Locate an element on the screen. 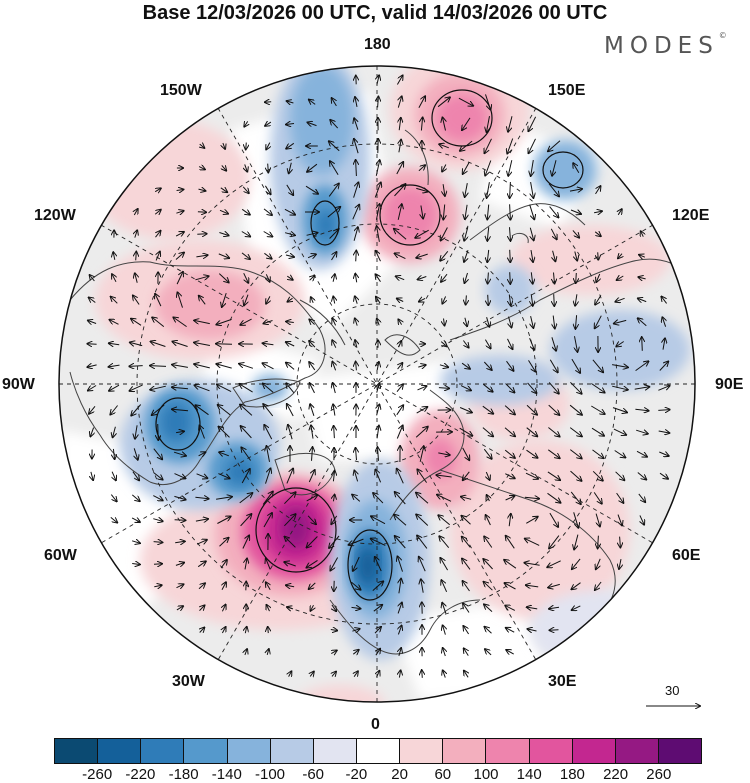  colorbar-box is located at coordinates (680, 751).